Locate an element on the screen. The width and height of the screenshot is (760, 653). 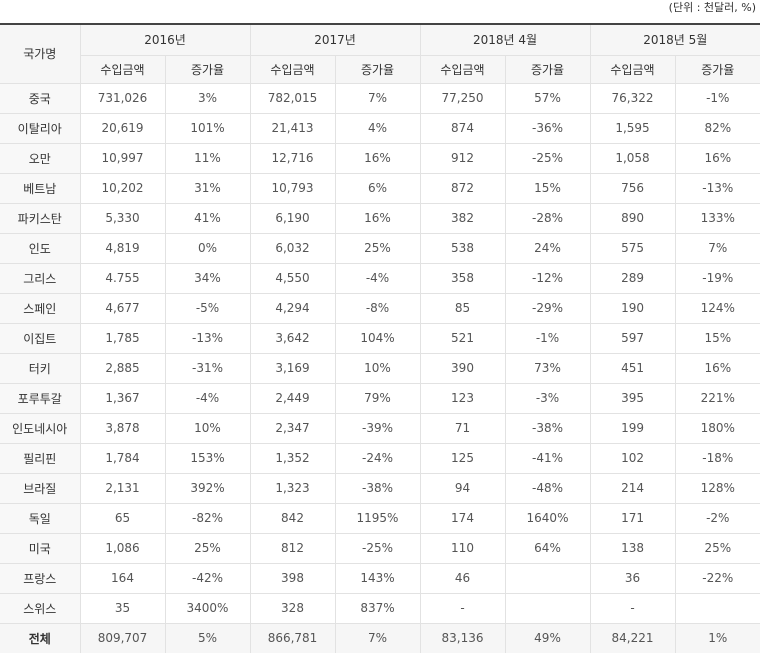
value-cell: 10,793 is located at coordinates (292, 188).